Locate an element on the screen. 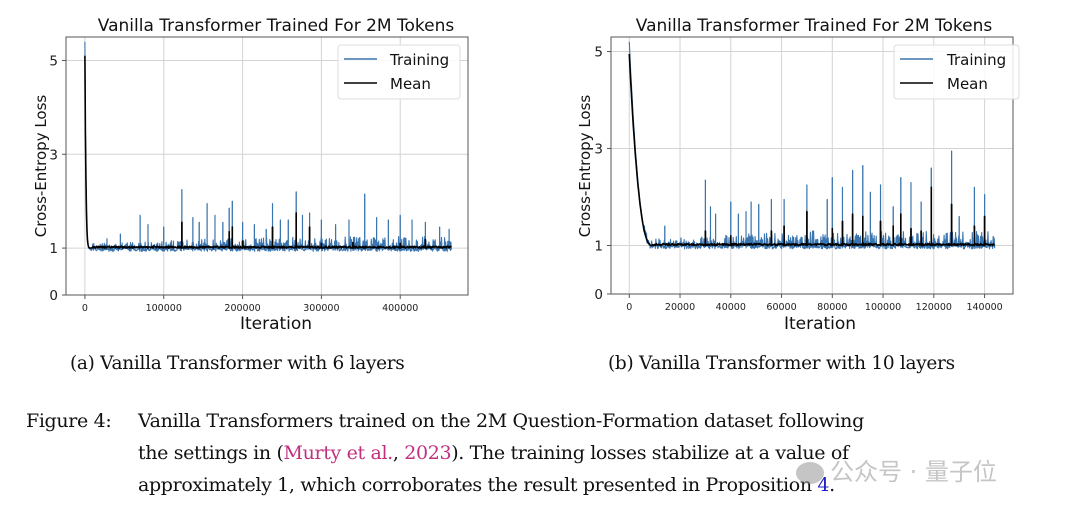 The height and width of the screenshot is (515, 1080). x-tick-label: 40000 is located at coordinates (731, 307).